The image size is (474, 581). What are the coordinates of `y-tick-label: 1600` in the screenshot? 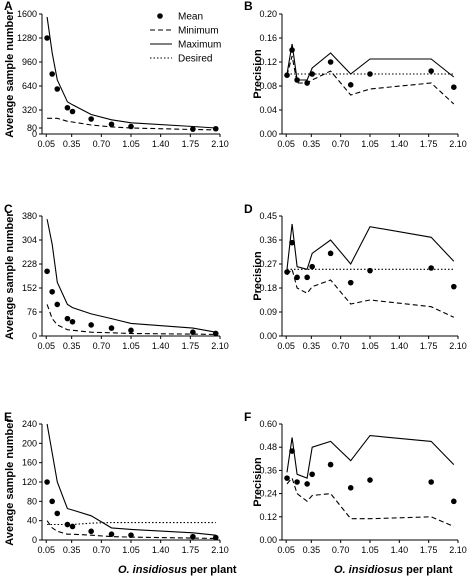 It's located at (27, 14).